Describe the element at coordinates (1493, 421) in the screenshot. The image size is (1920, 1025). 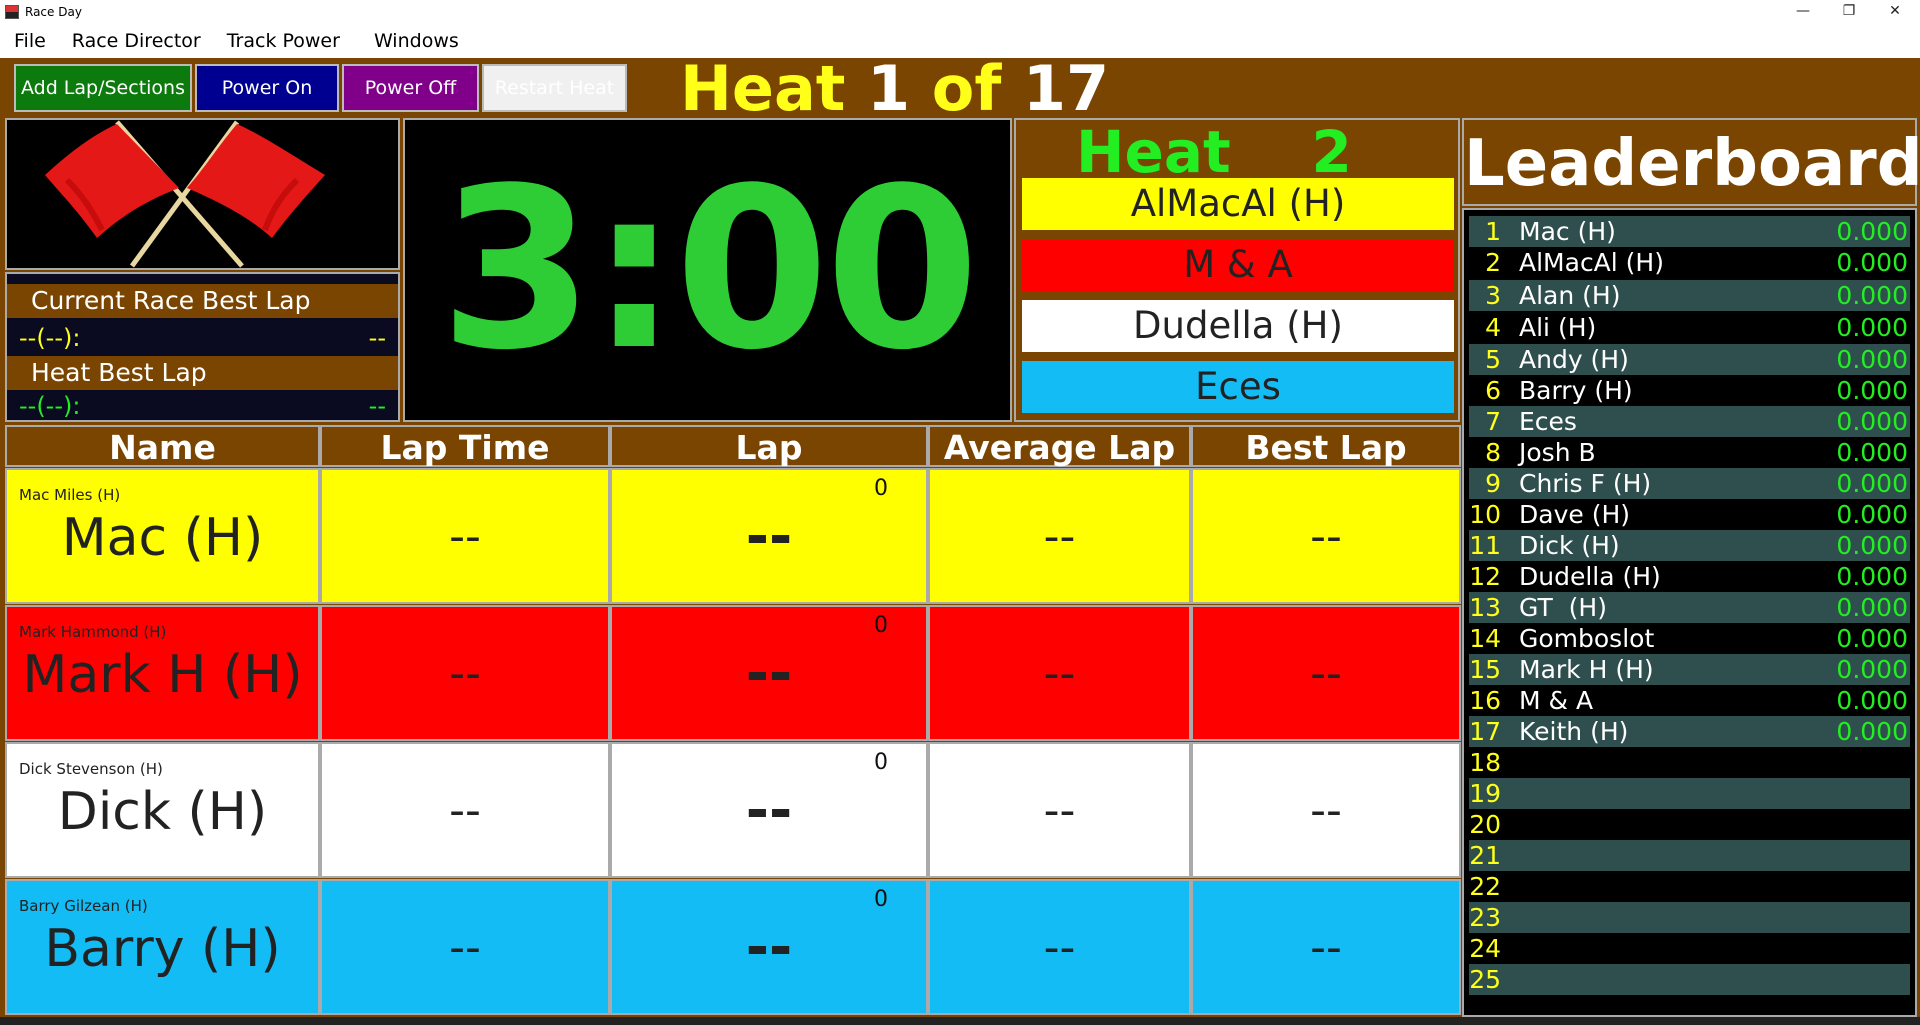
I see `leaderboard-position: 7` at that location.